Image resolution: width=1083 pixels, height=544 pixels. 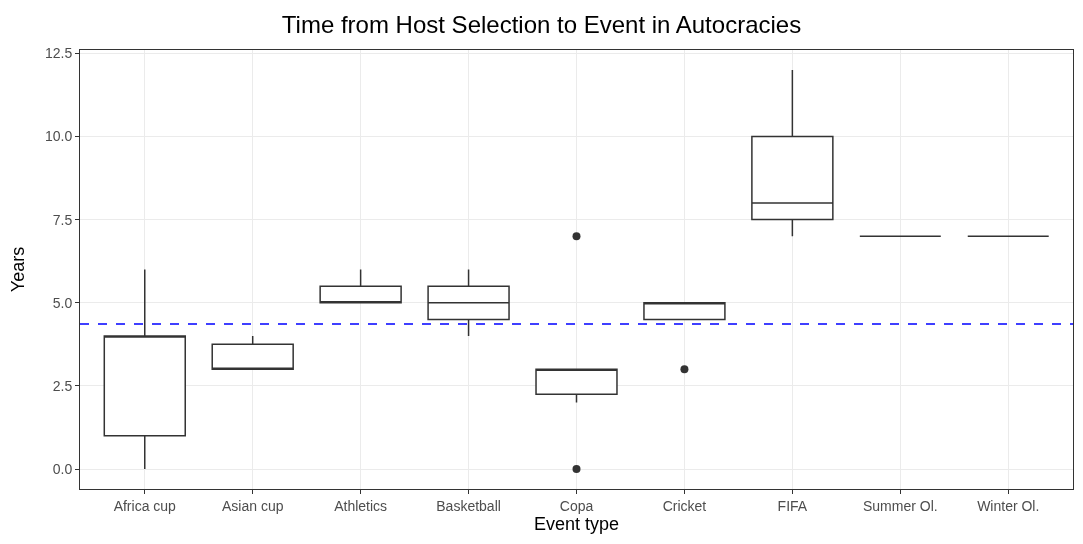 What do you see at coordinates (684, 505) in the screenshot?
I see `x-tick-label: Cricket` at bounding box center [684, 505].